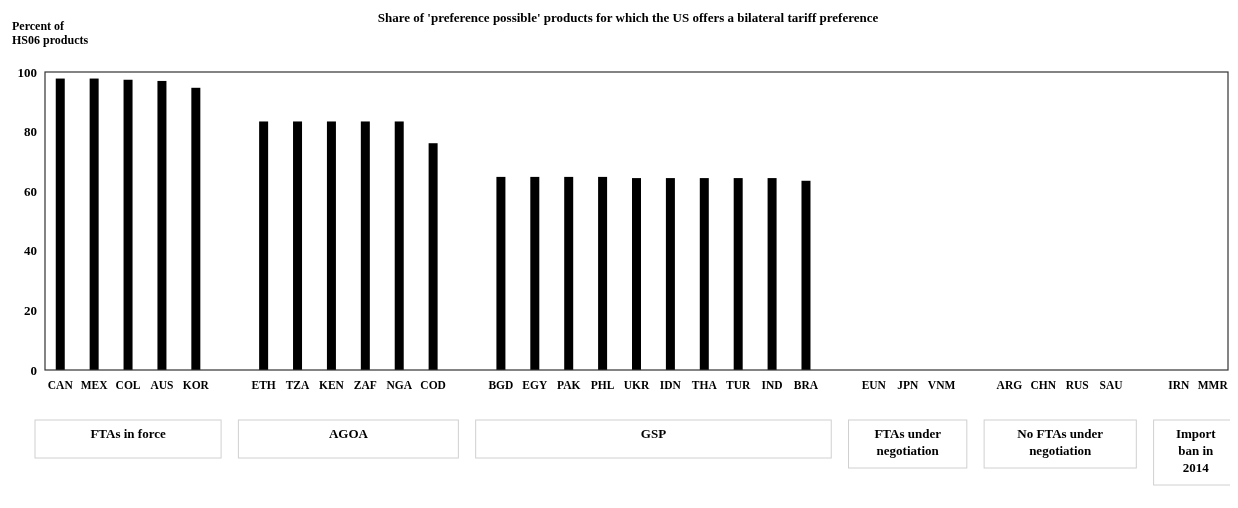 The width and height of the screenshot is (1238, 508). Describe the element at coordinates (196, 385) in the screenshot. I see `x-tick-label: KOR` at that location.